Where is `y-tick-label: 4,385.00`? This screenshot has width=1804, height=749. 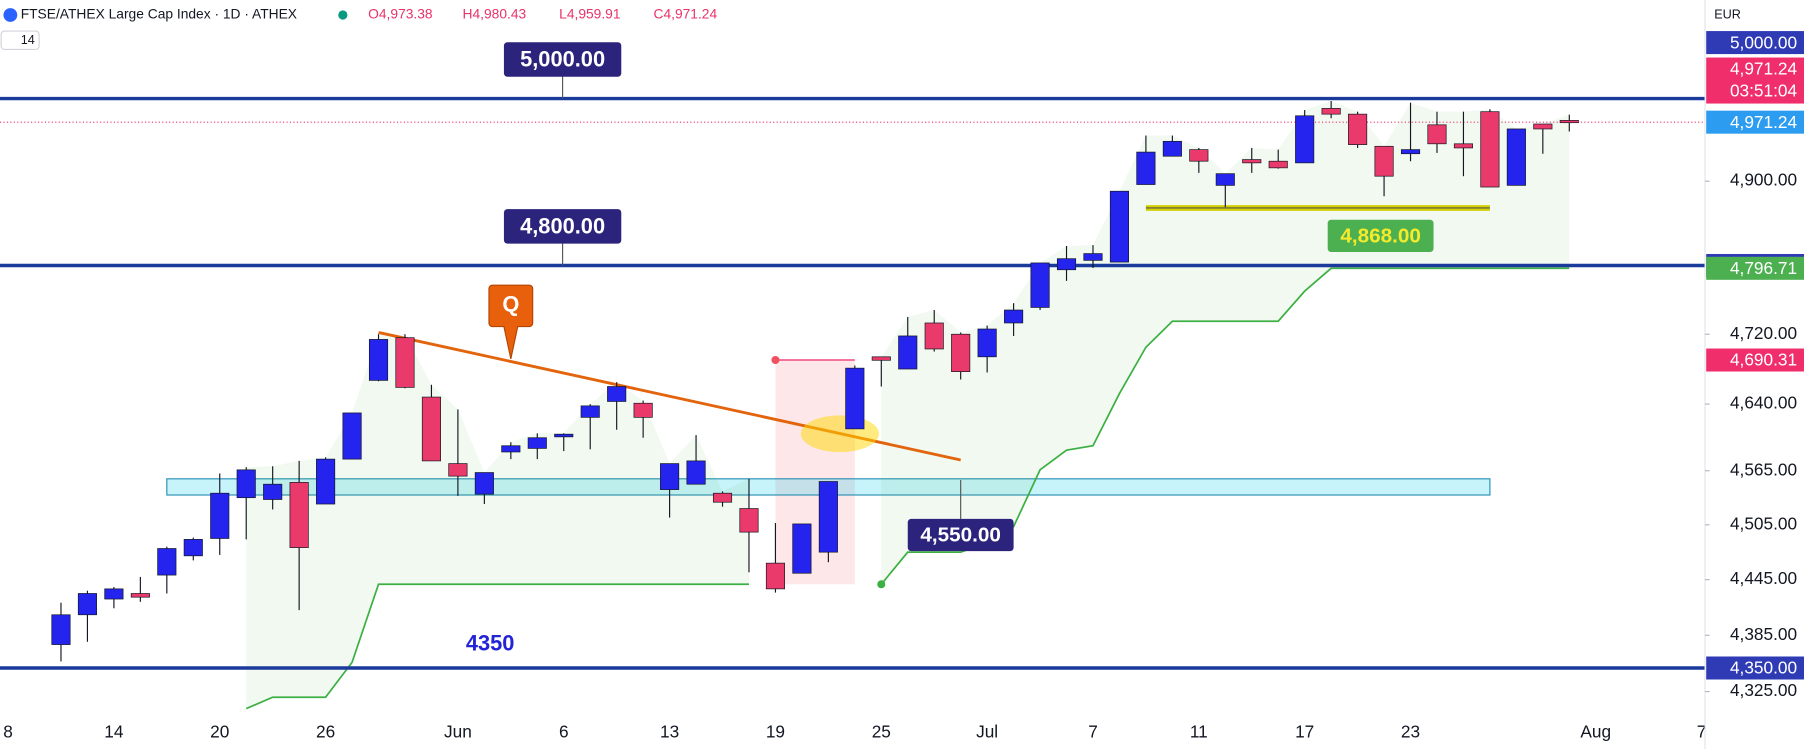 y-tick-label: 4,385.00 is located at coordinates (1763, 634).